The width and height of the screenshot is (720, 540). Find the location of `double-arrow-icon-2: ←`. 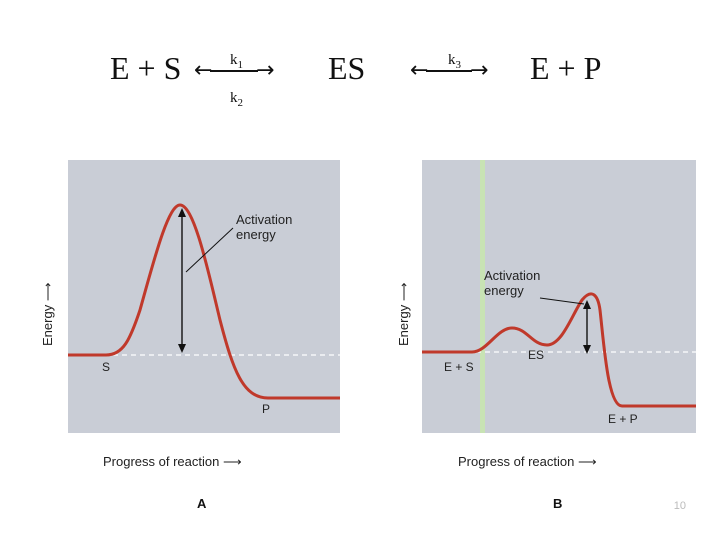

double-arrow-icon-2: ← is located at coordinates (419, 70).